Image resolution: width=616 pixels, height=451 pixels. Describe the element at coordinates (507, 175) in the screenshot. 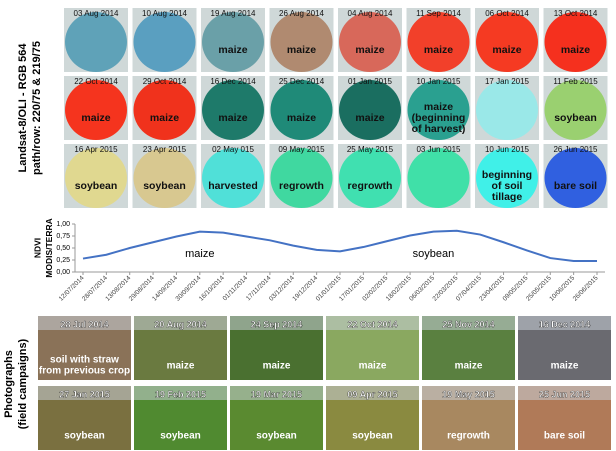

I see `tile-label: beginning` at that location.